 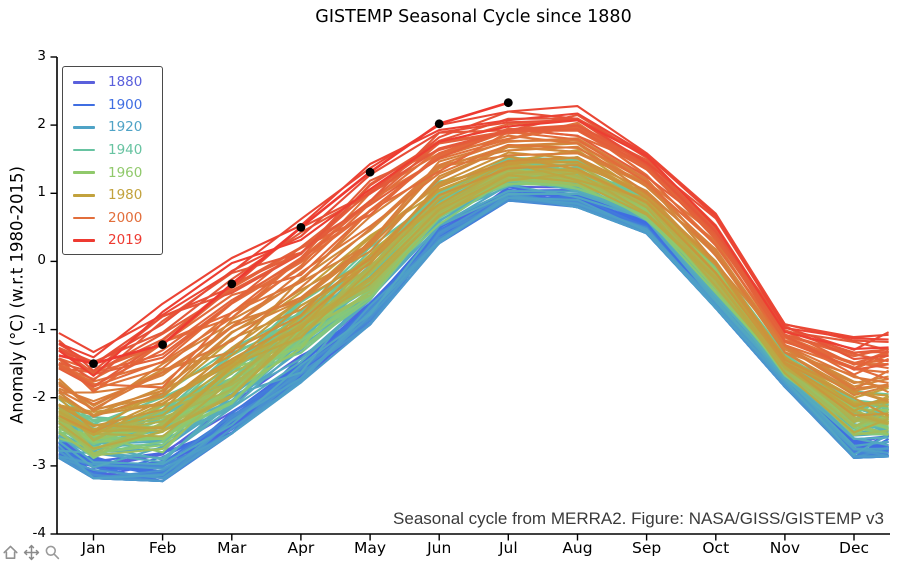 I want to click on legend-label: 1960, so click(x=125, y=172).